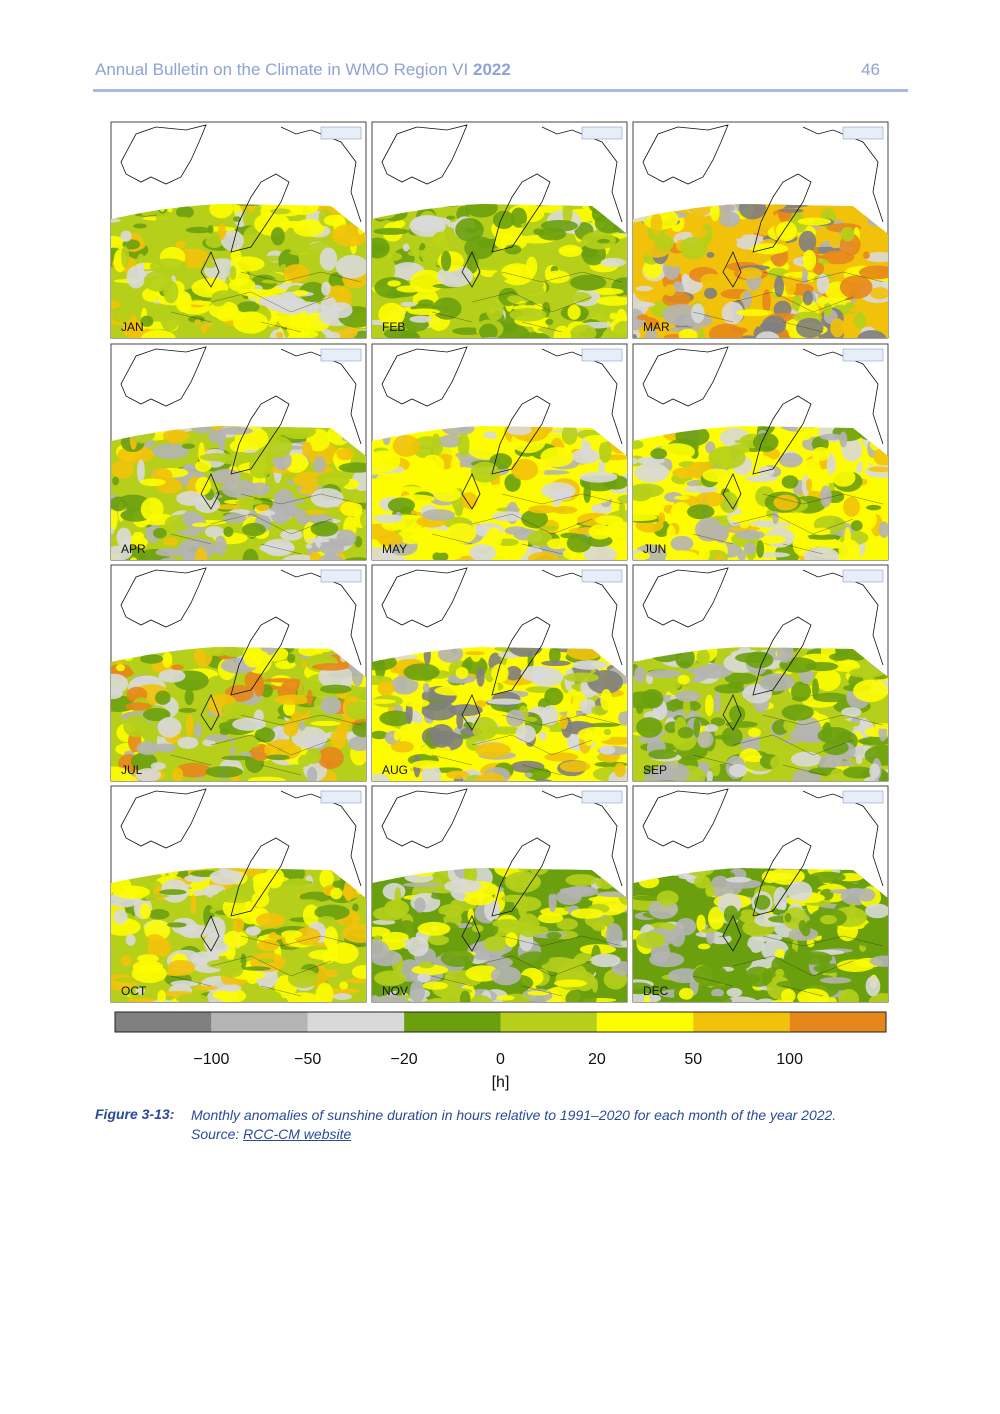 Image resolution: width=1000 pixels, height=1414 pixels. I want to click on map-panel: MAR, so click(760, 230).